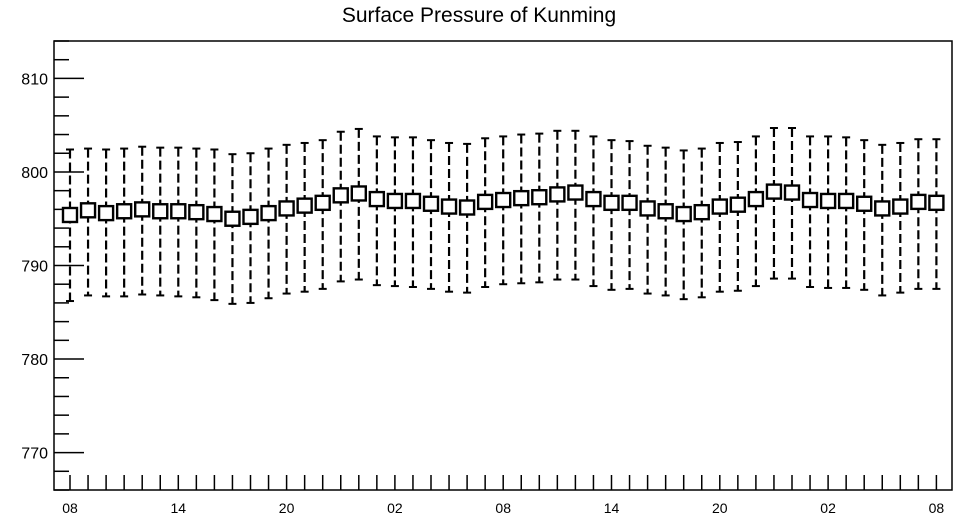 Image resolution: width=958 pixels, height=520 pixels. Describe the element at coordinates (34, 454) in the screenshot. I see `y-tick-label: 770` at that location.